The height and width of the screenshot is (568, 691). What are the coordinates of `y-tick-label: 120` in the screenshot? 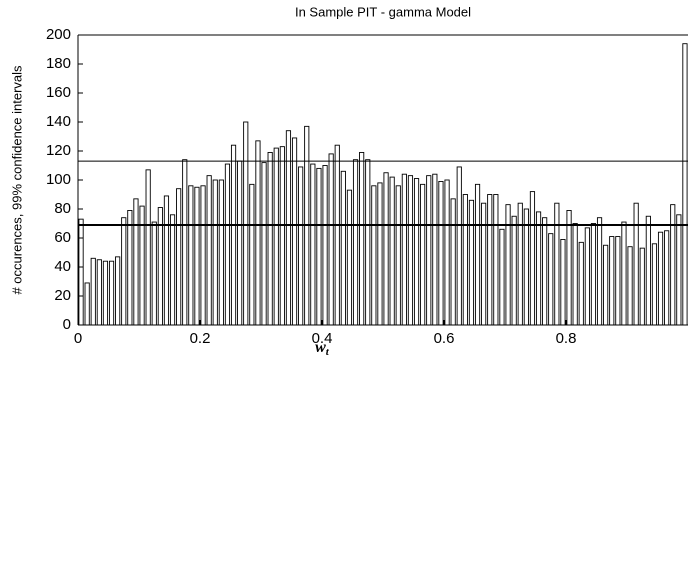 It's located at (58, 150).